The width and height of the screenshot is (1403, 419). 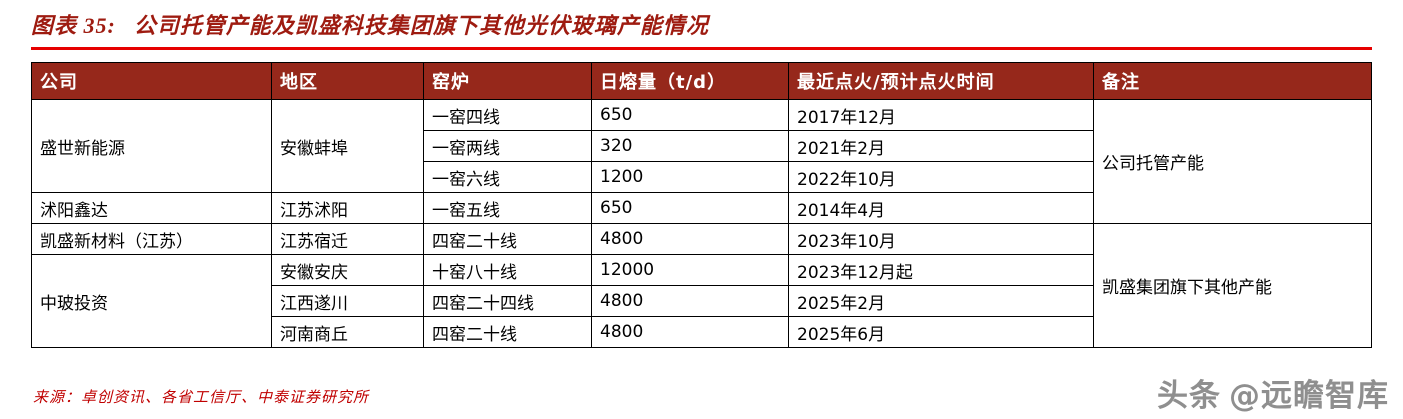 I want to click on watermark: 头条 @远瞻智库, so click(x=1273, y=392).